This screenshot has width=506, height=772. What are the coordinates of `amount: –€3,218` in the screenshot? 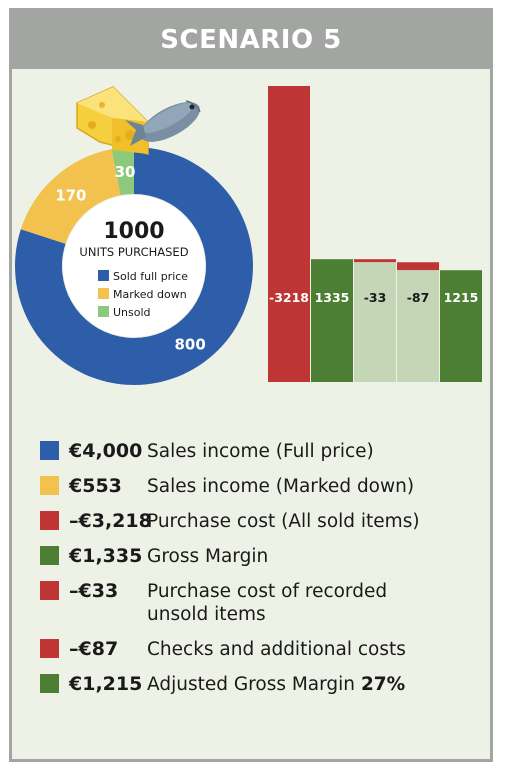 It's located at (110, 521).